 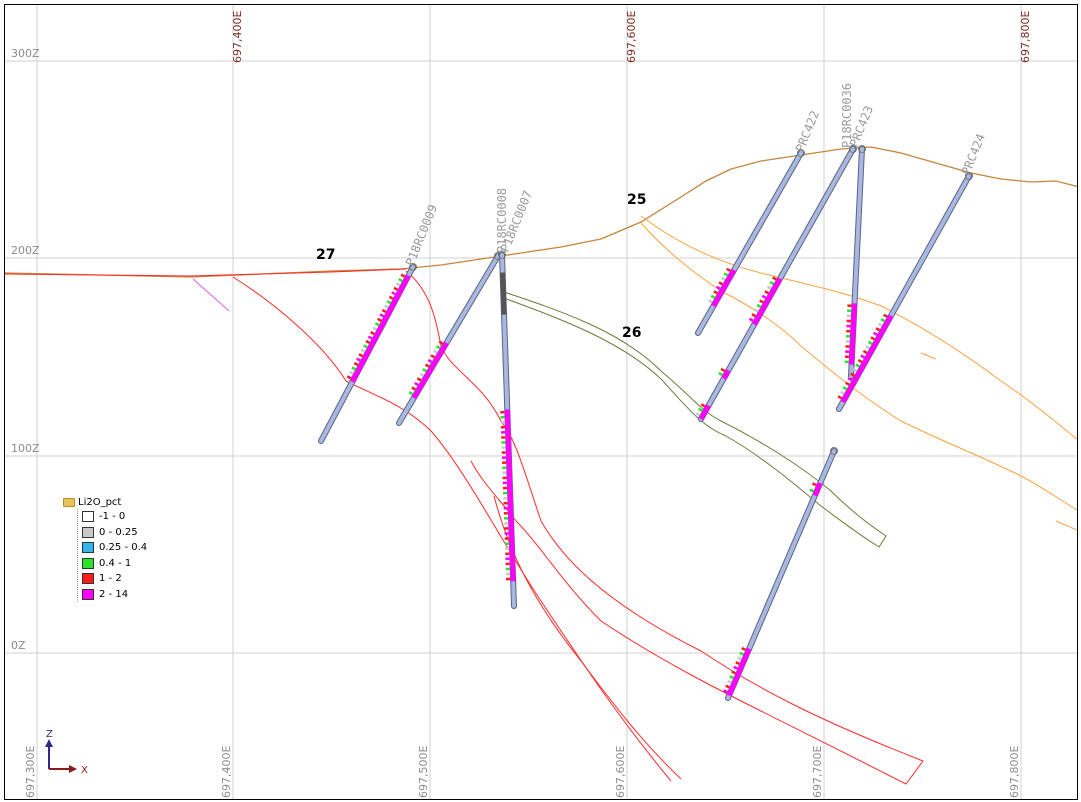 I want to click on magenta-trace, so click(x=211, y=295).